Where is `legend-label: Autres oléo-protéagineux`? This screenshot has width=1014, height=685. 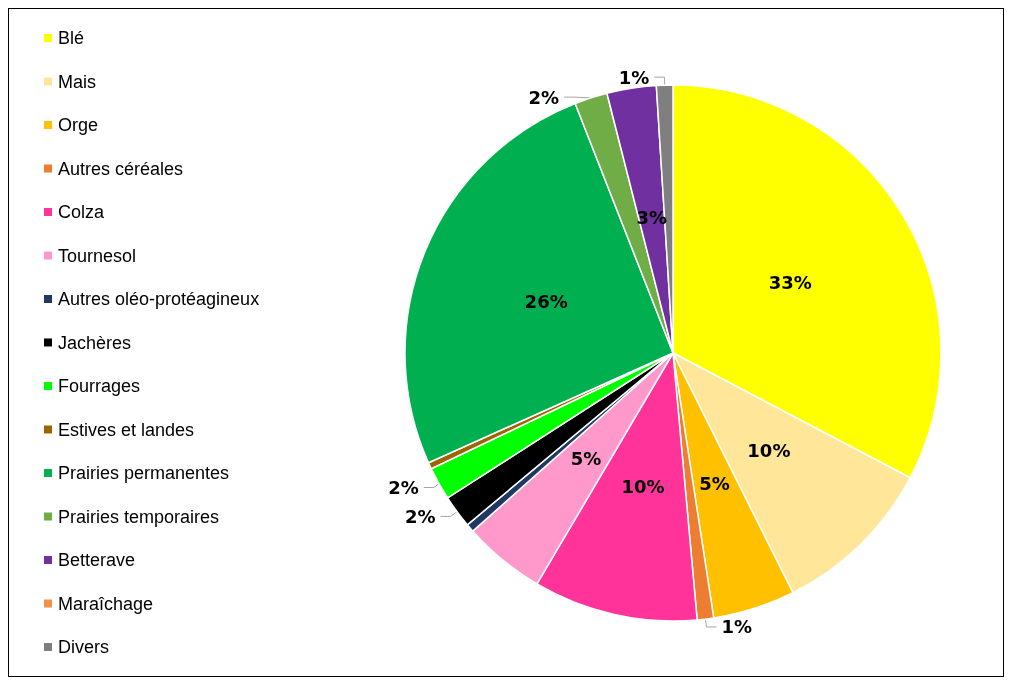
legend-label: Autres oléo-protéagineux is located at coordinates (159, 299).